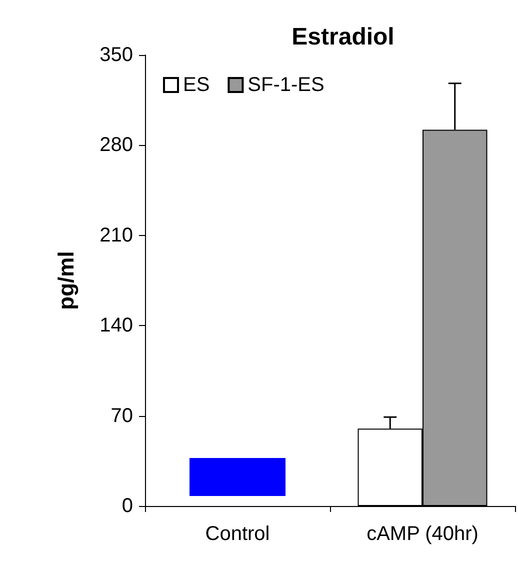  I want to click on chart-title: Estradiol, so click(343, 37).